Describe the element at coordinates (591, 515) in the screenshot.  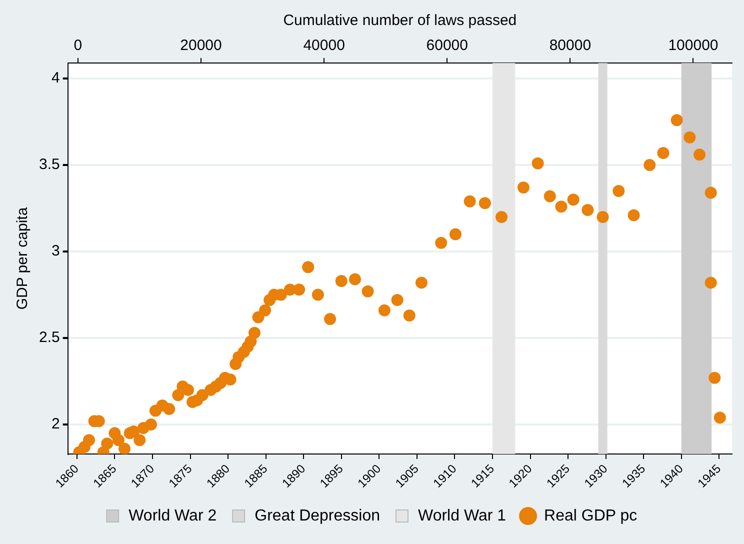
I see `legend-label: Real GDP pc` at that location.